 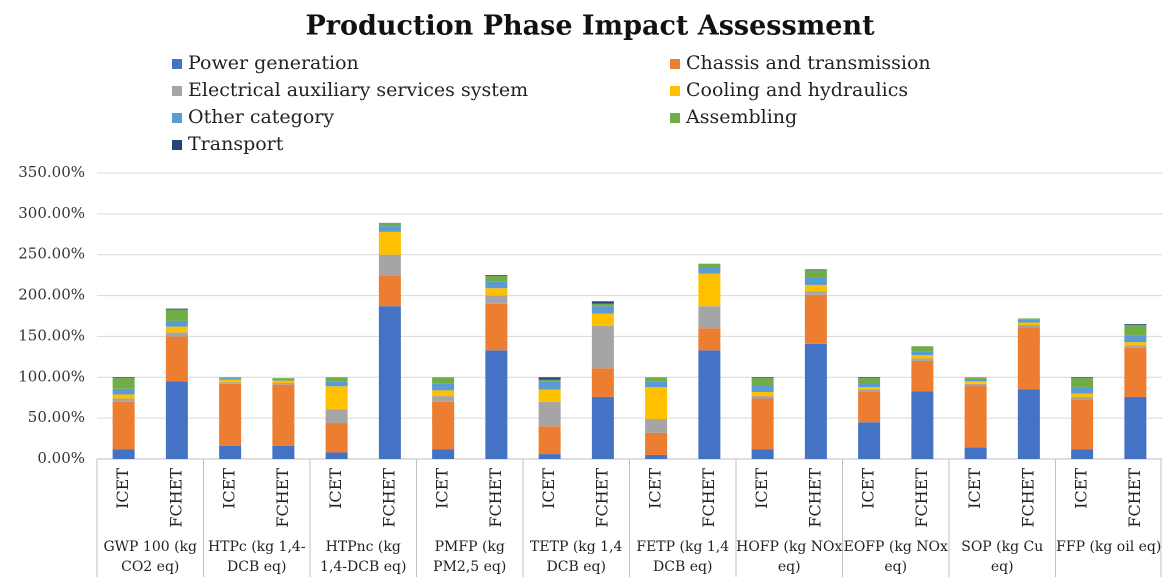 I want to click on legend-label: Other category, so click(x=261, y=117).